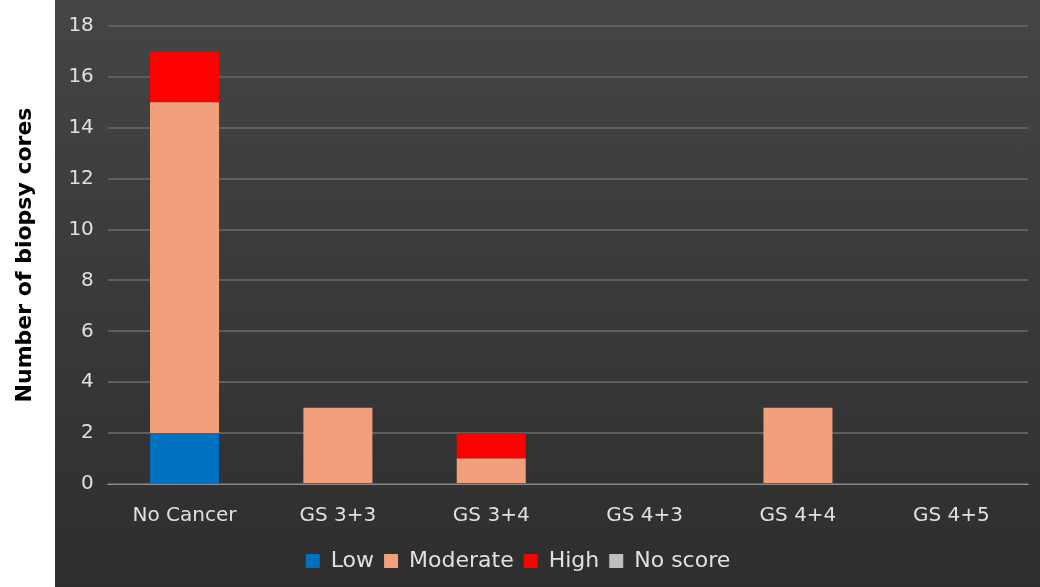 The height and width of the screenshot is (587, 1040). I want to click on y-tick-label: 2, so click(87, 431).